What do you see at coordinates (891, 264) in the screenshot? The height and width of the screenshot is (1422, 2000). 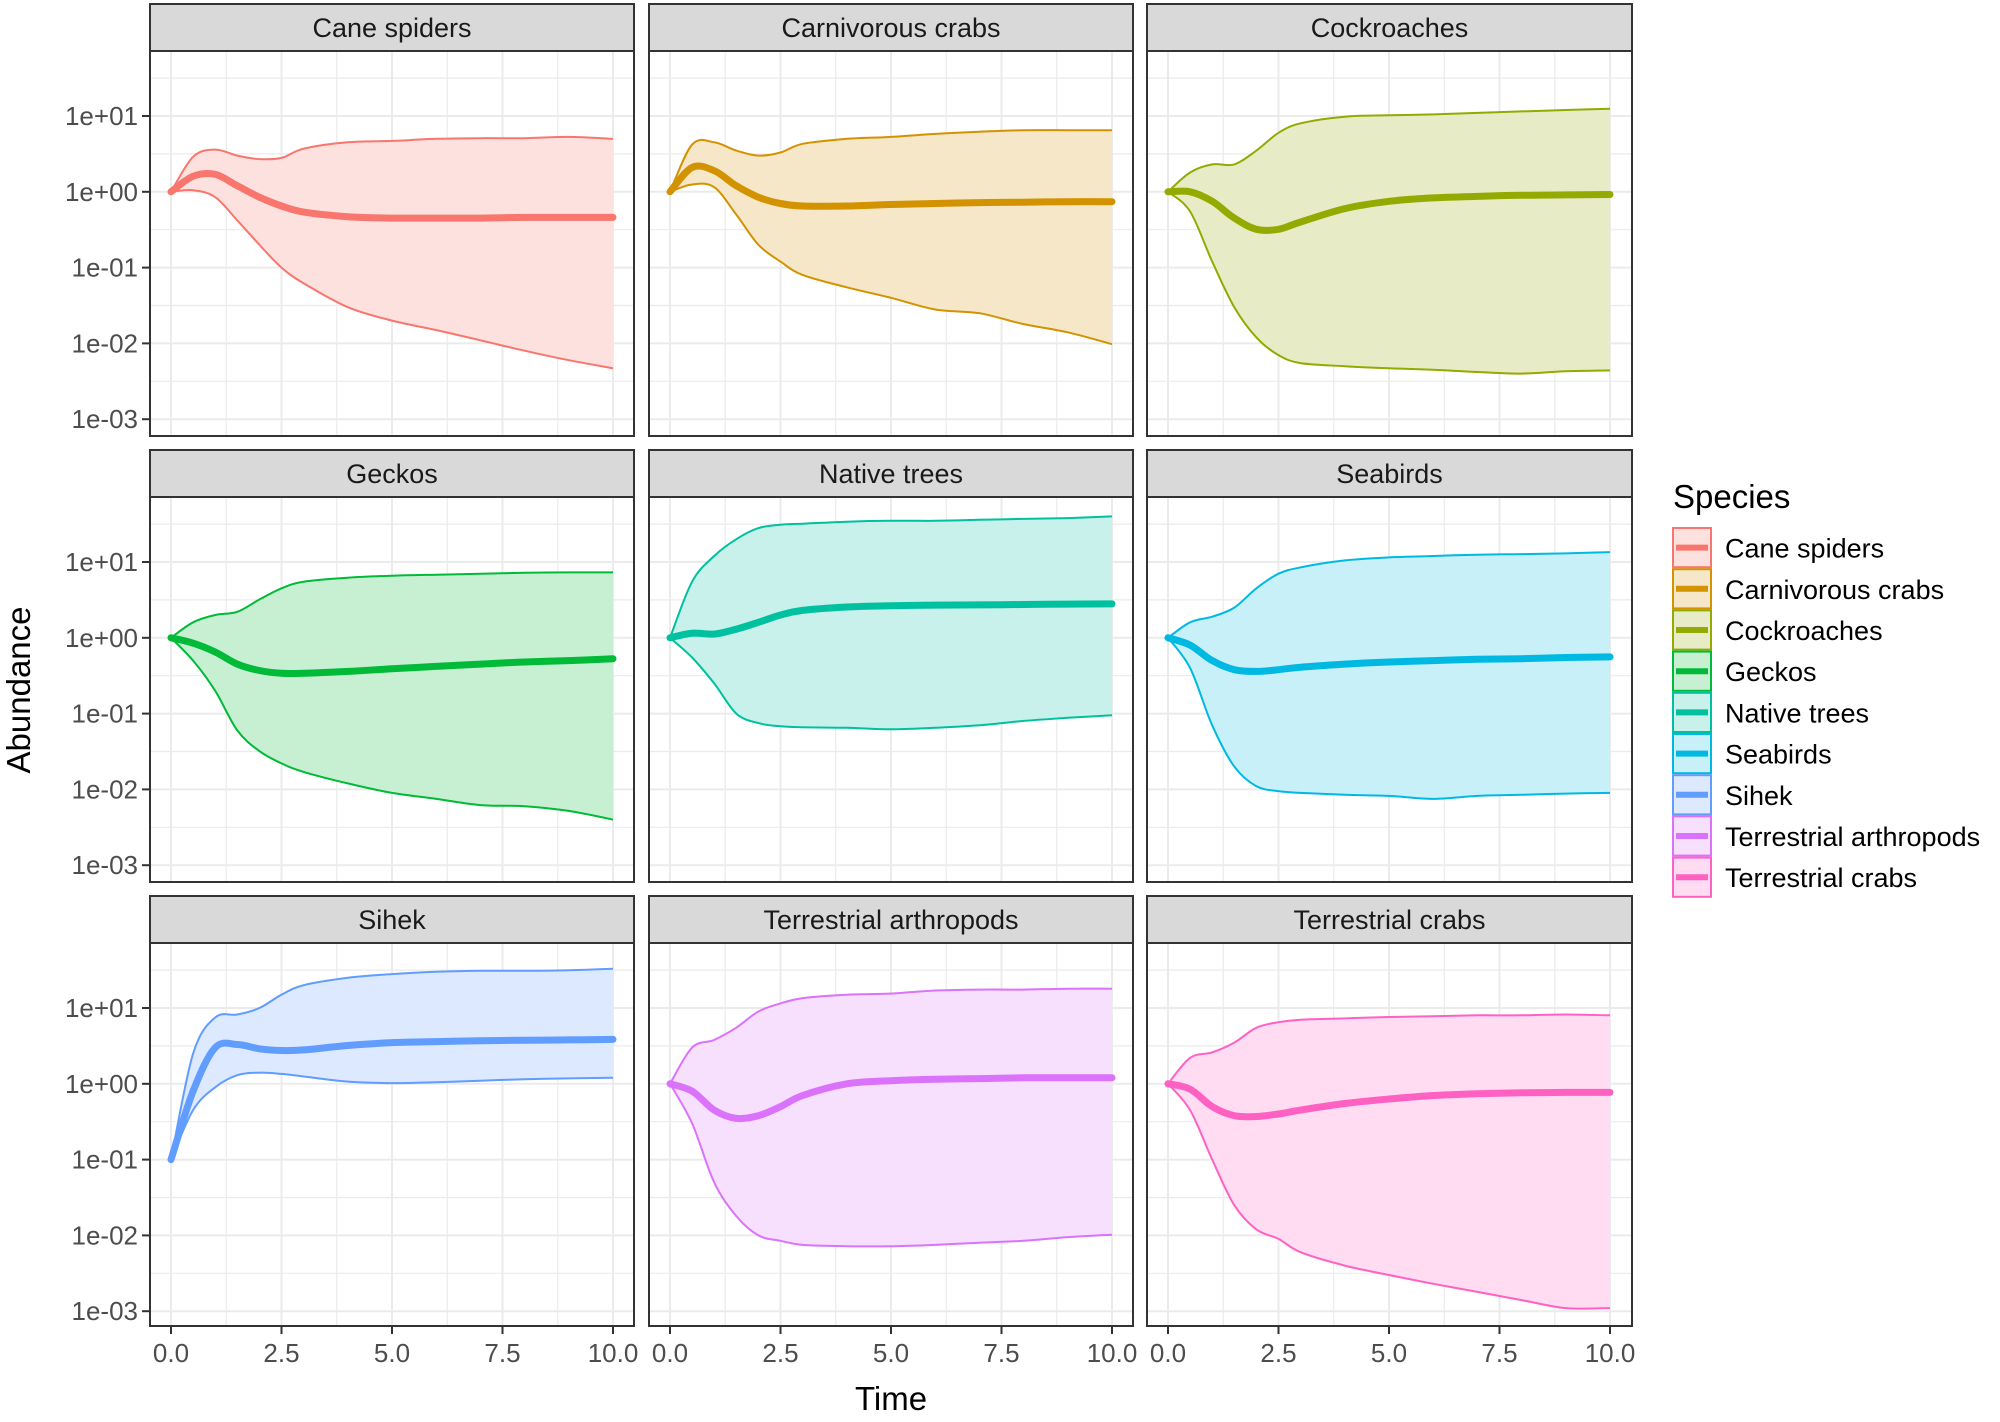 I see `lower-line-carnivorous-crabs` at bounding box center [891, 264].